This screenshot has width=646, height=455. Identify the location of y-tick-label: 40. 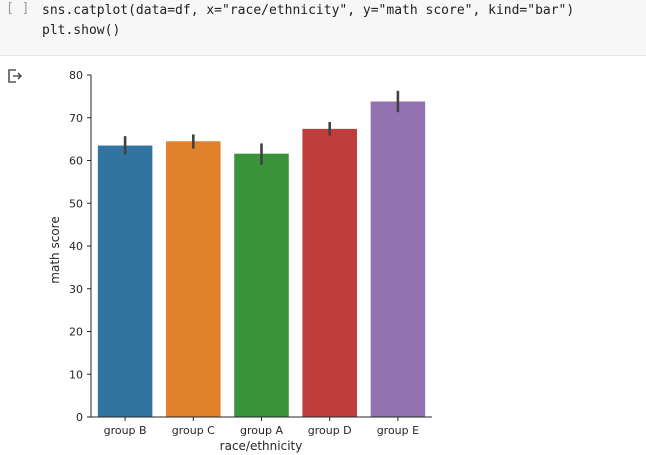
(76, 246).